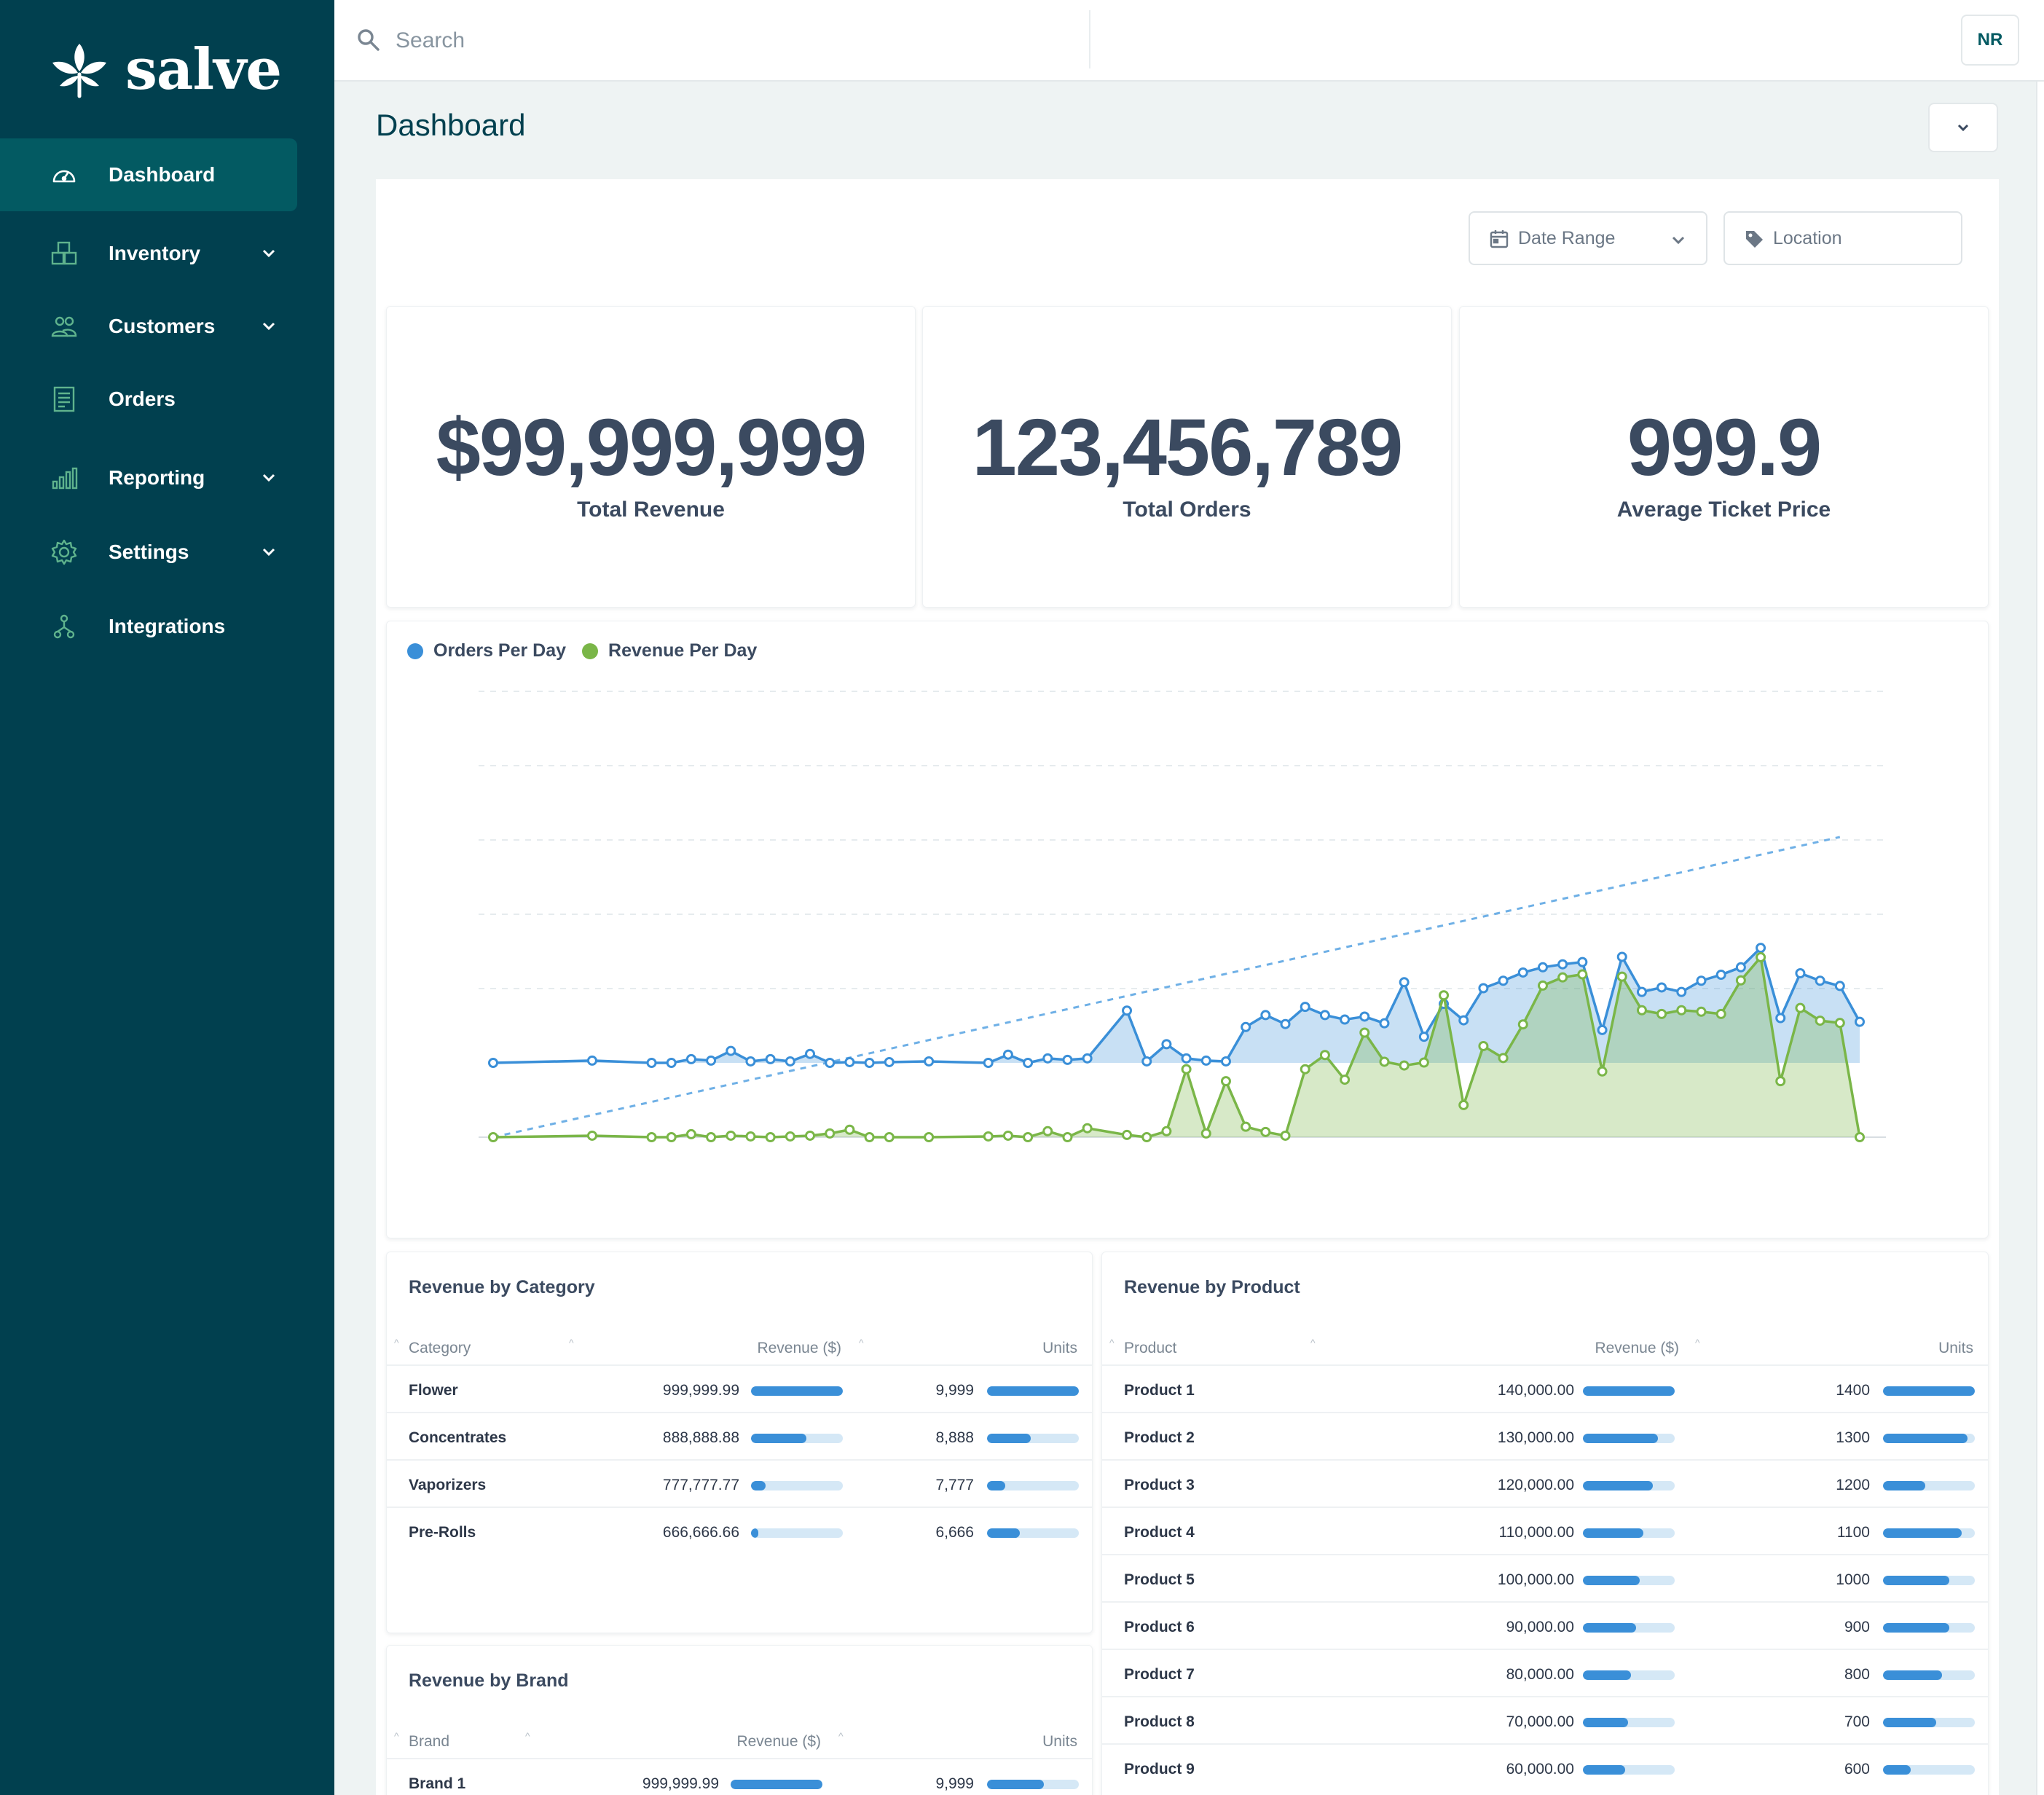 The height and width of the screenshot is (1795, 2044). What do you see at coordinates (148, 399) in the screenshot?
I see `sidebar-item-orders: Orders` at bounding box center [148, 399].